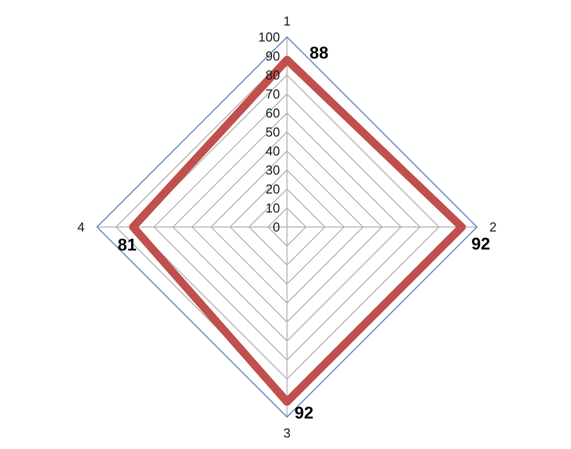  What do you see at coordinates (287, 21) in the screenshot?
I see `spoke-label: 1` at bounding box center [287, 21].